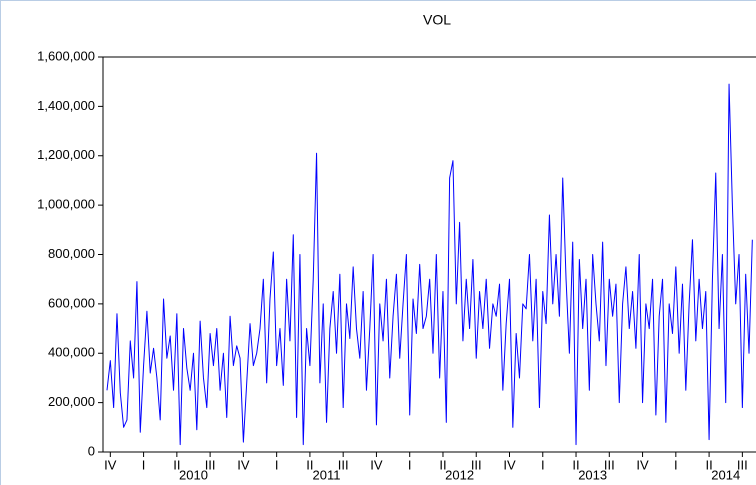 The image size is (756, 485). I want to click on y-tick-label: 600,000, so click(71, 302).